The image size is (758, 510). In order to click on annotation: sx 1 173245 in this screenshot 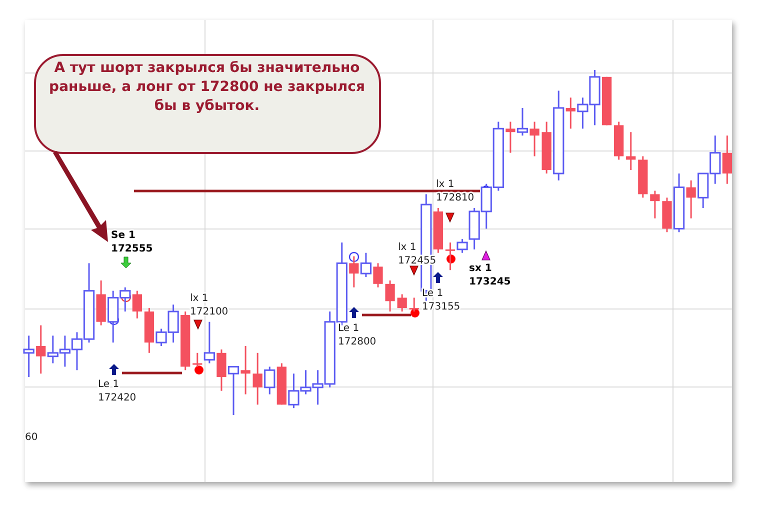, I will do `click(490, 275)`.